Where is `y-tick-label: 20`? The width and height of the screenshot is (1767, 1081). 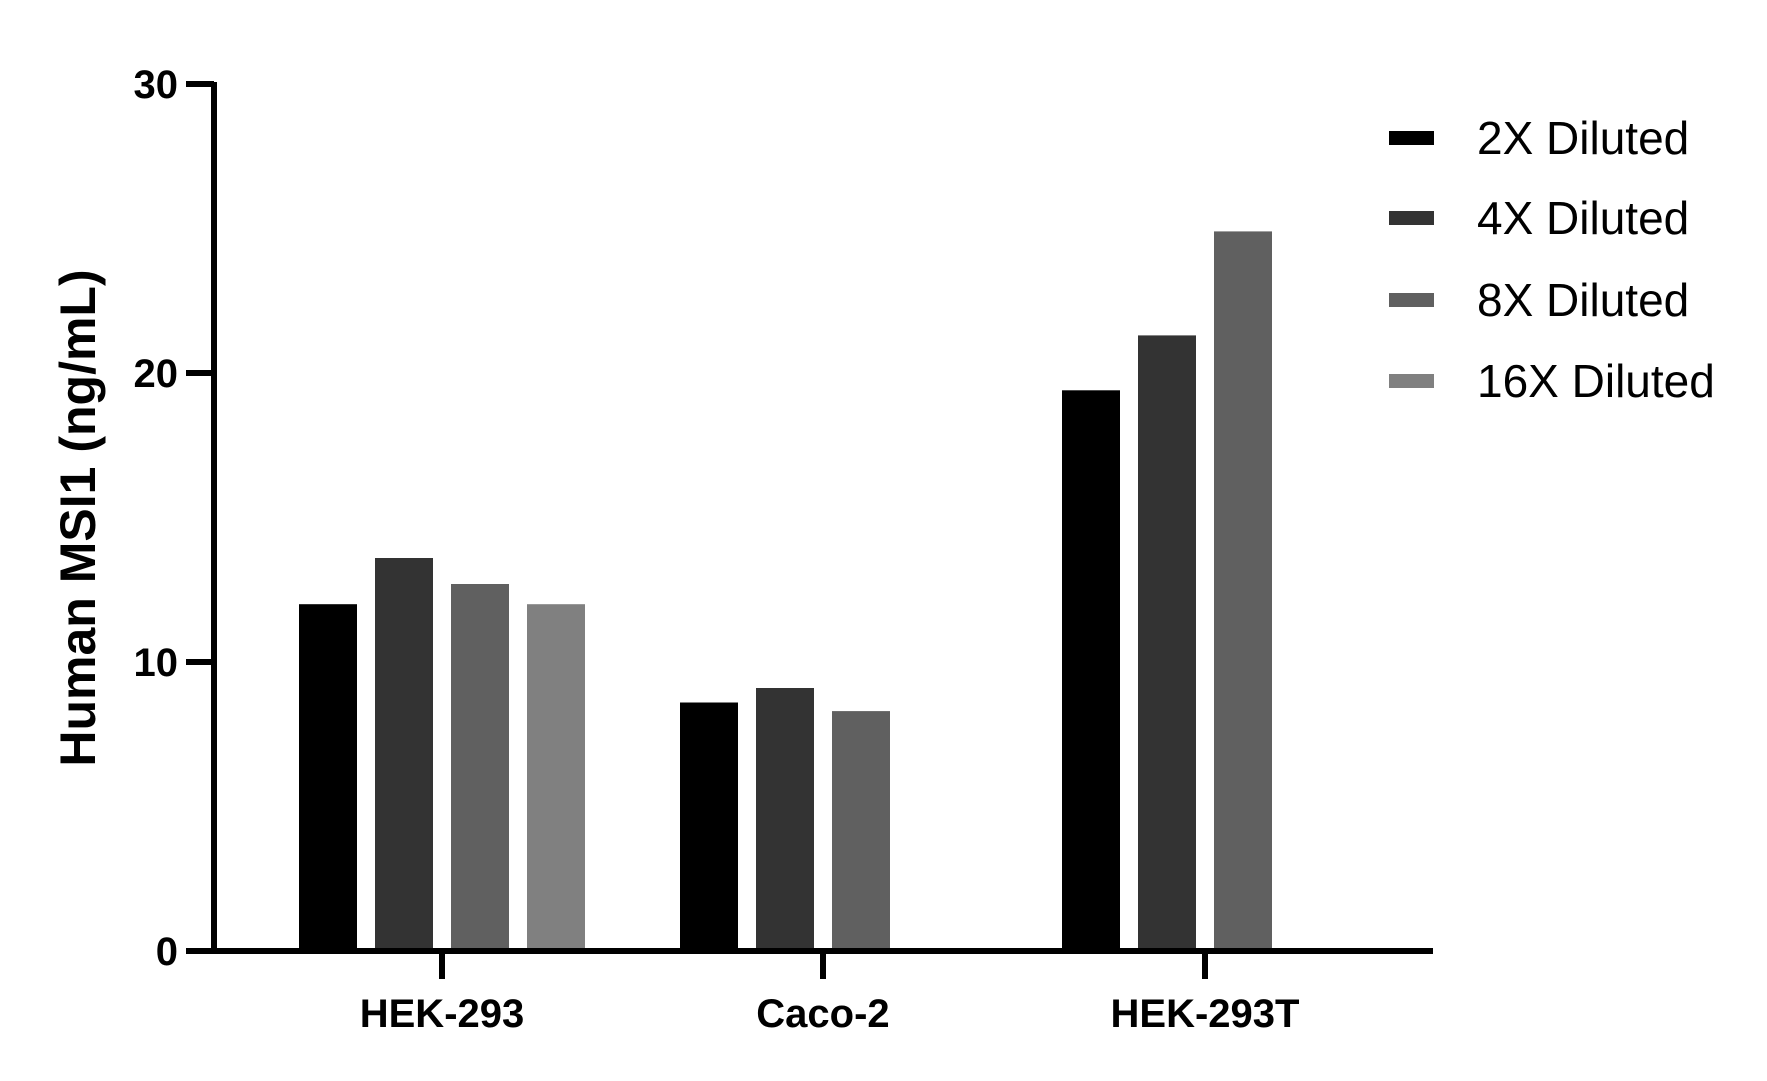 y-tick-label: 20 is located at coordinates (156, 374).